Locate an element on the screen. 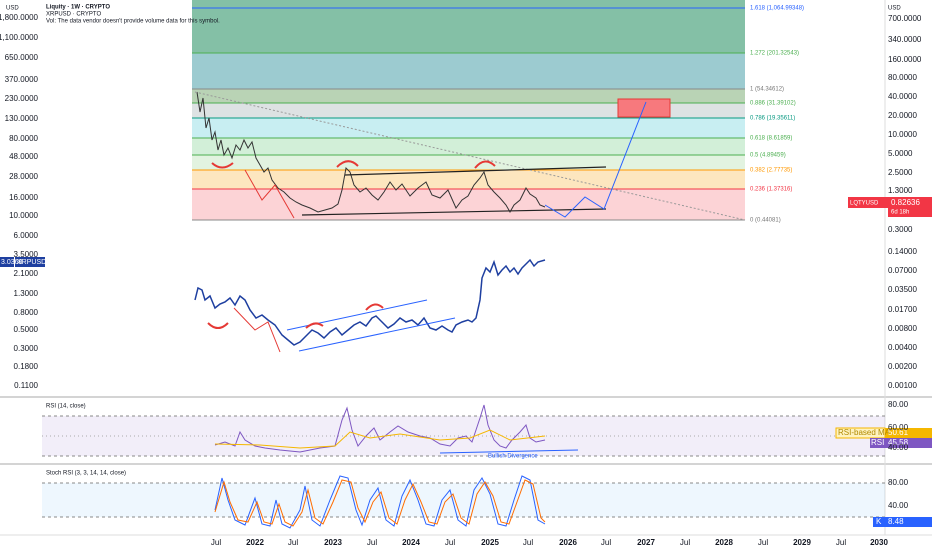 The image size is (932, 555). resistance-line is located at coordinates (475, 171).